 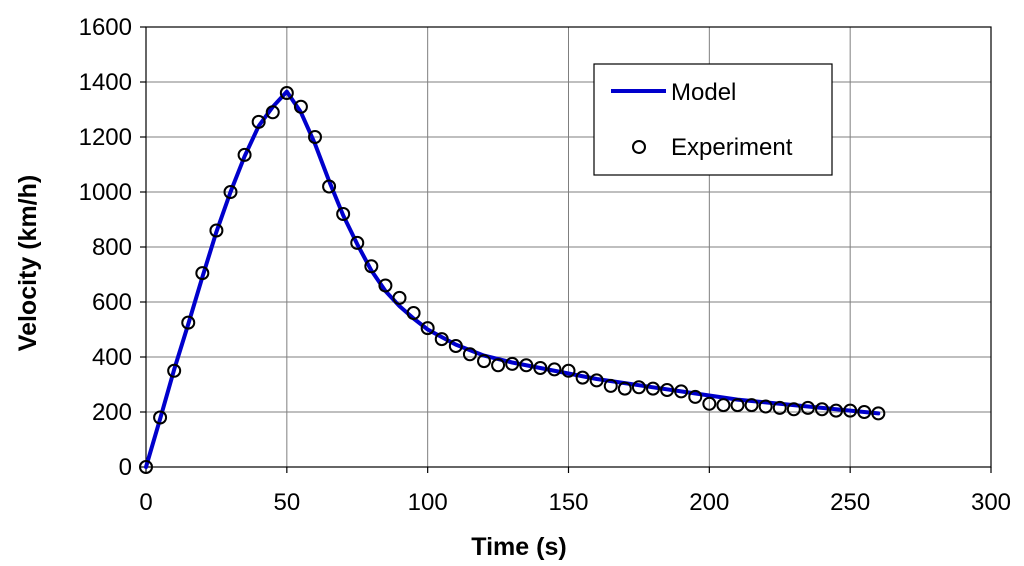 What do you see at coordinates (112, 412) in the screenshot?
I see `y-tick-label: 200` at bounding box center [112, 412].